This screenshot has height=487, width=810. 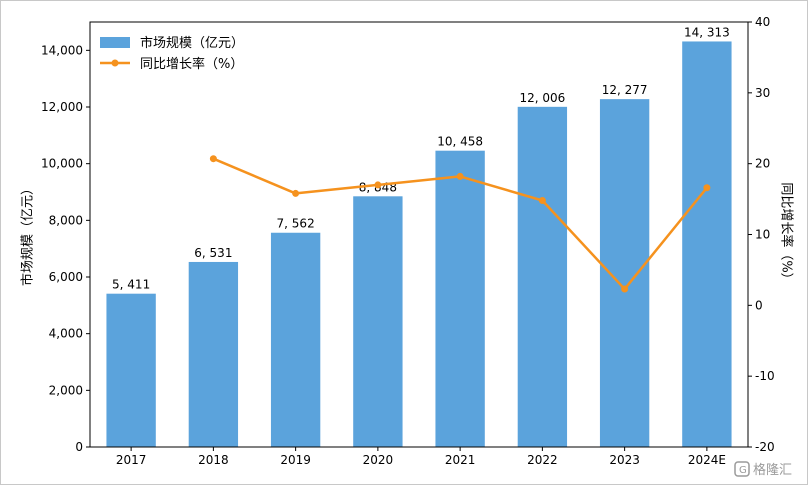 I want to click on x-tick-label: 2019, so click(x=295, y=460).